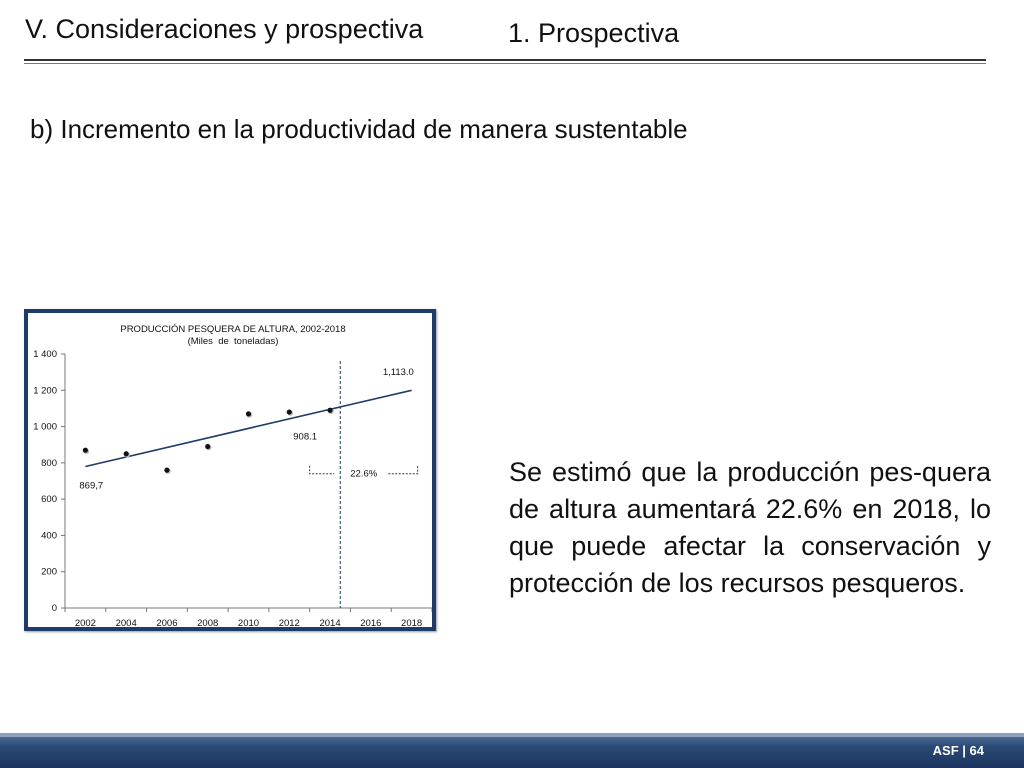  Describe the element at coordinates (958, 750) in the screenshot. I see `footer-page-label: ASF | 64` at that location.